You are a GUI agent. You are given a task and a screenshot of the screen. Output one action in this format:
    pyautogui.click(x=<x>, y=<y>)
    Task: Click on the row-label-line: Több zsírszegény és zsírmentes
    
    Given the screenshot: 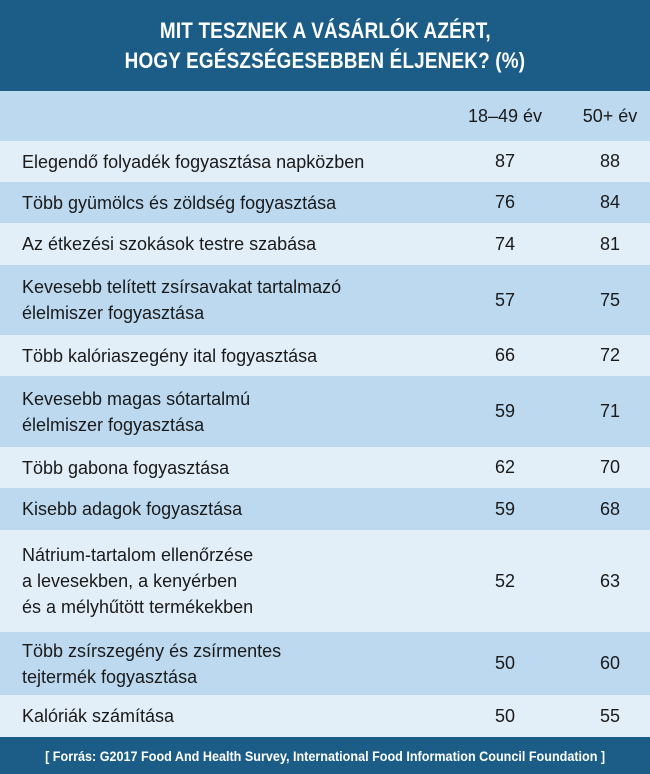 What is the action you would take?
    pyautogui.click(x=152, y=650)
    